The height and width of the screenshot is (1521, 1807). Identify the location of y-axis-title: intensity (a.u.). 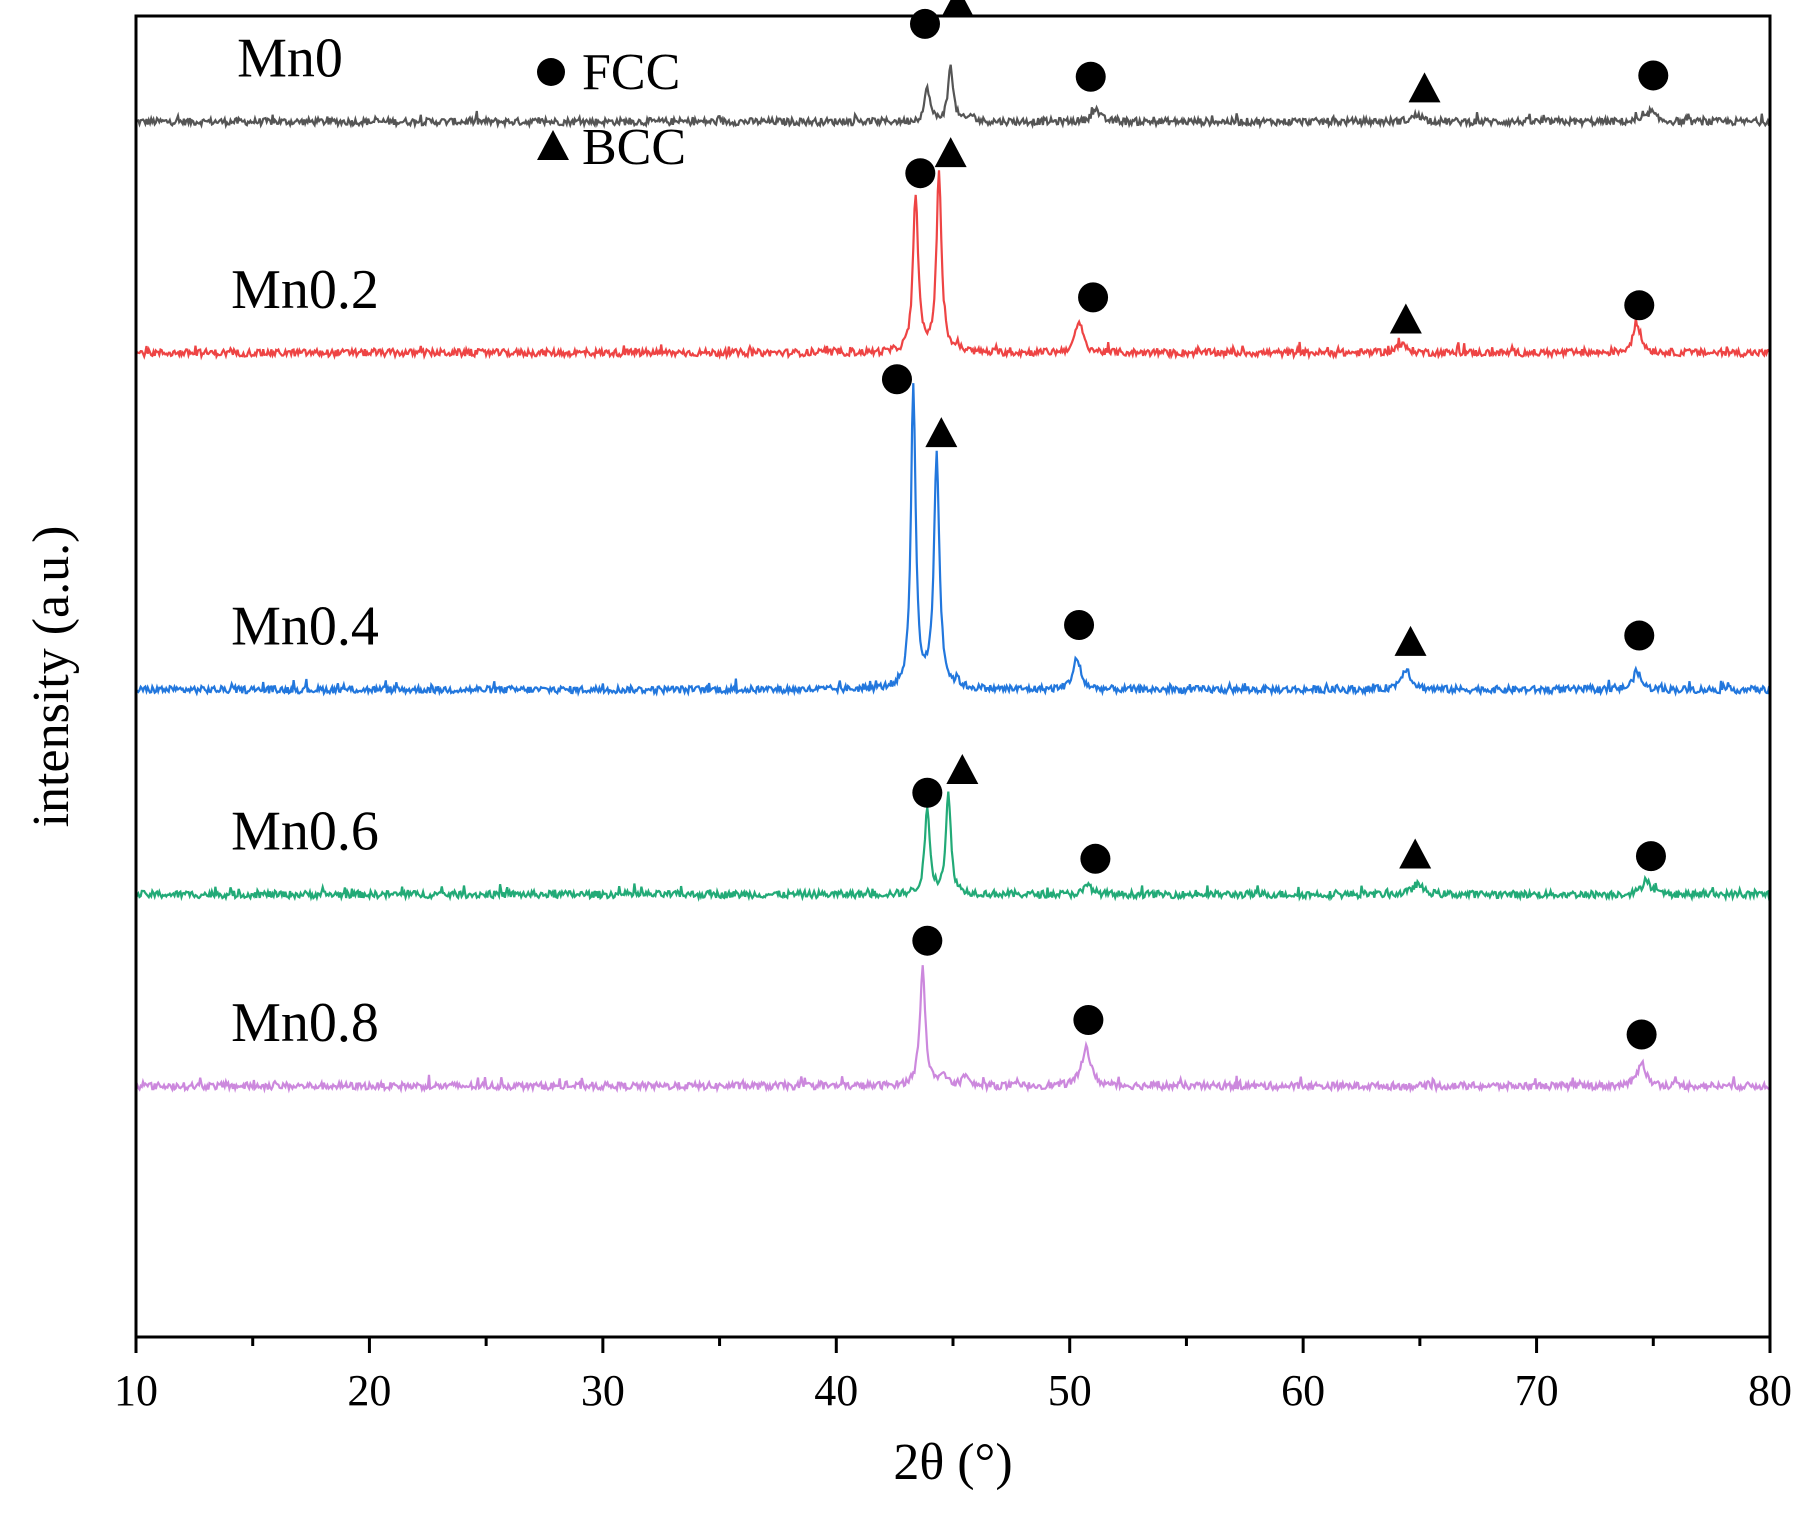
(51, 677).